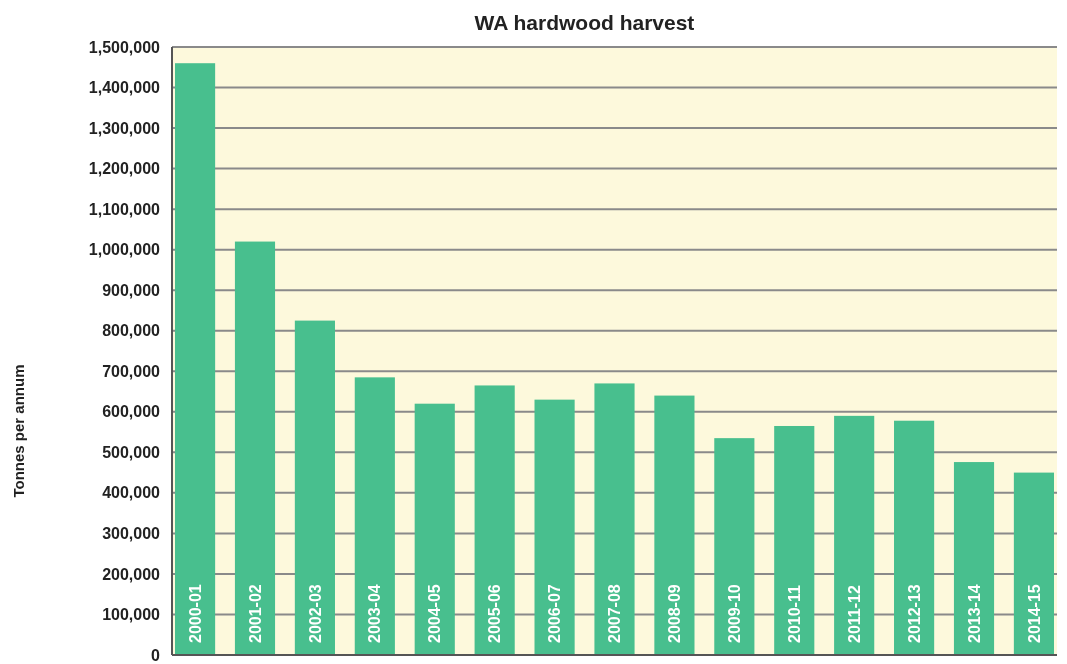  What do you see at coordinates (131, 331) in the screenshot?
I see `y-tick-label: 800,000` at bounding box center [131, 331].